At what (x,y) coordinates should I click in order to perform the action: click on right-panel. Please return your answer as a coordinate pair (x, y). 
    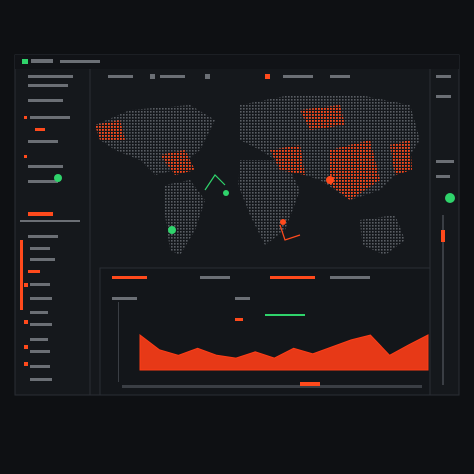
    Looking at the image, I should click on (445, 230).